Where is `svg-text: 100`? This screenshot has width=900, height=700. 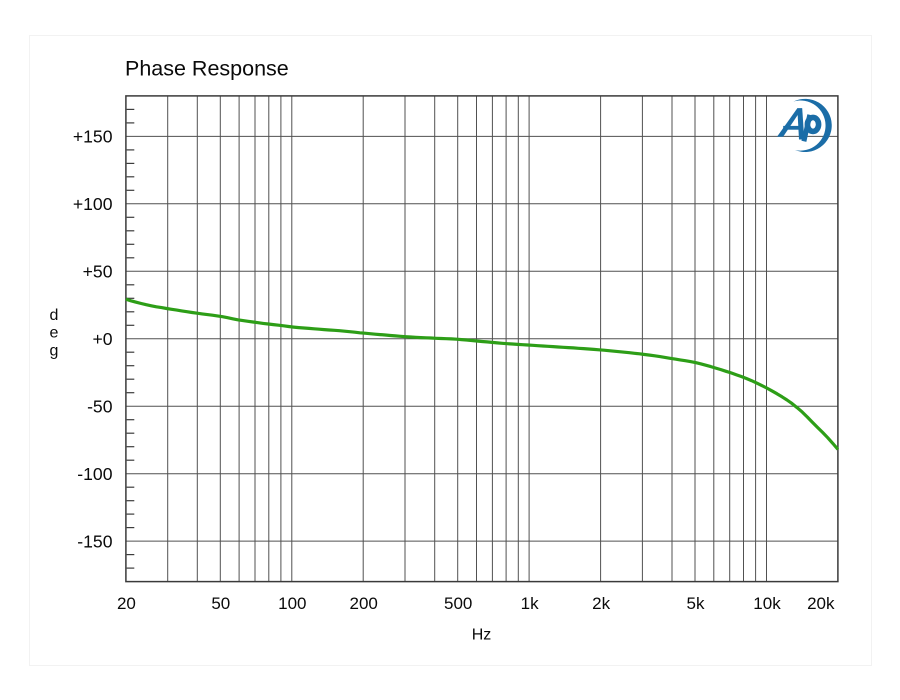 svg-text: 100 is located at coordinates (292, 603).